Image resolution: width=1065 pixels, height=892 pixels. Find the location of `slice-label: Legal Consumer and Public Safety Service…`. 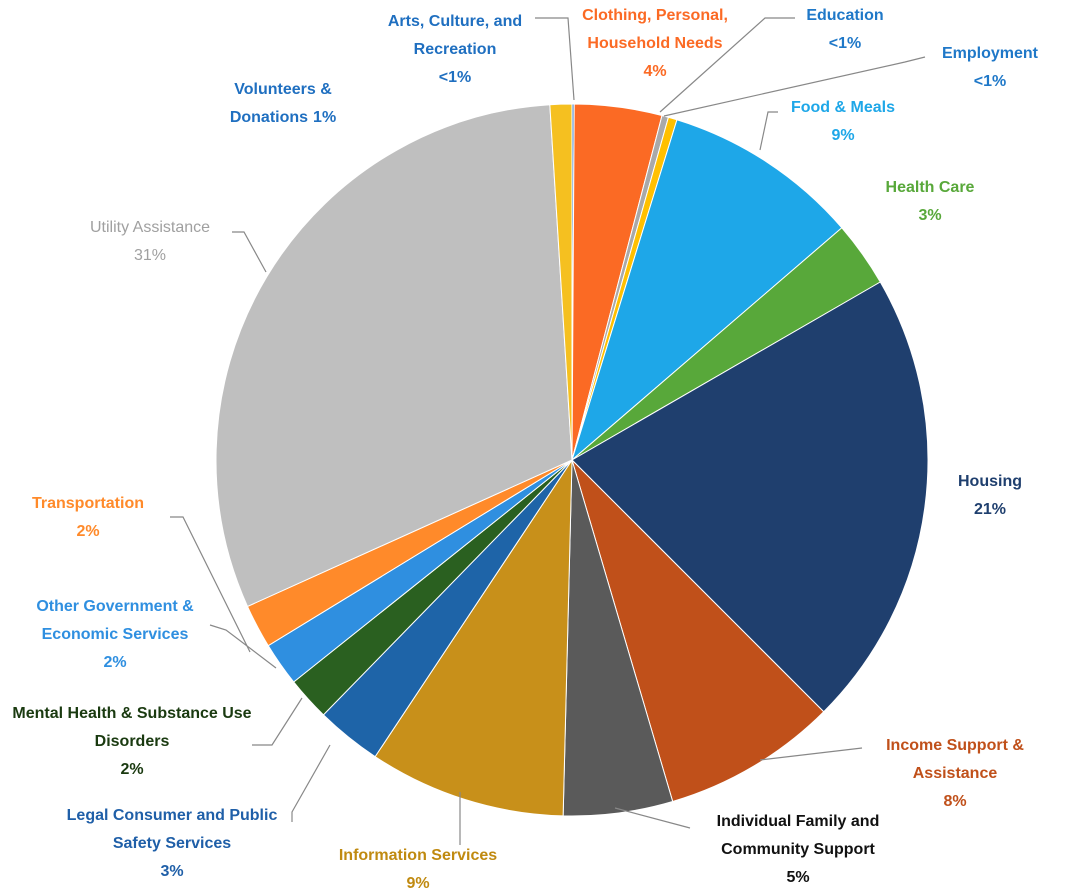

slice-label: Legal Consumer and Public Safety Service… is located at coordinates (172, 844).